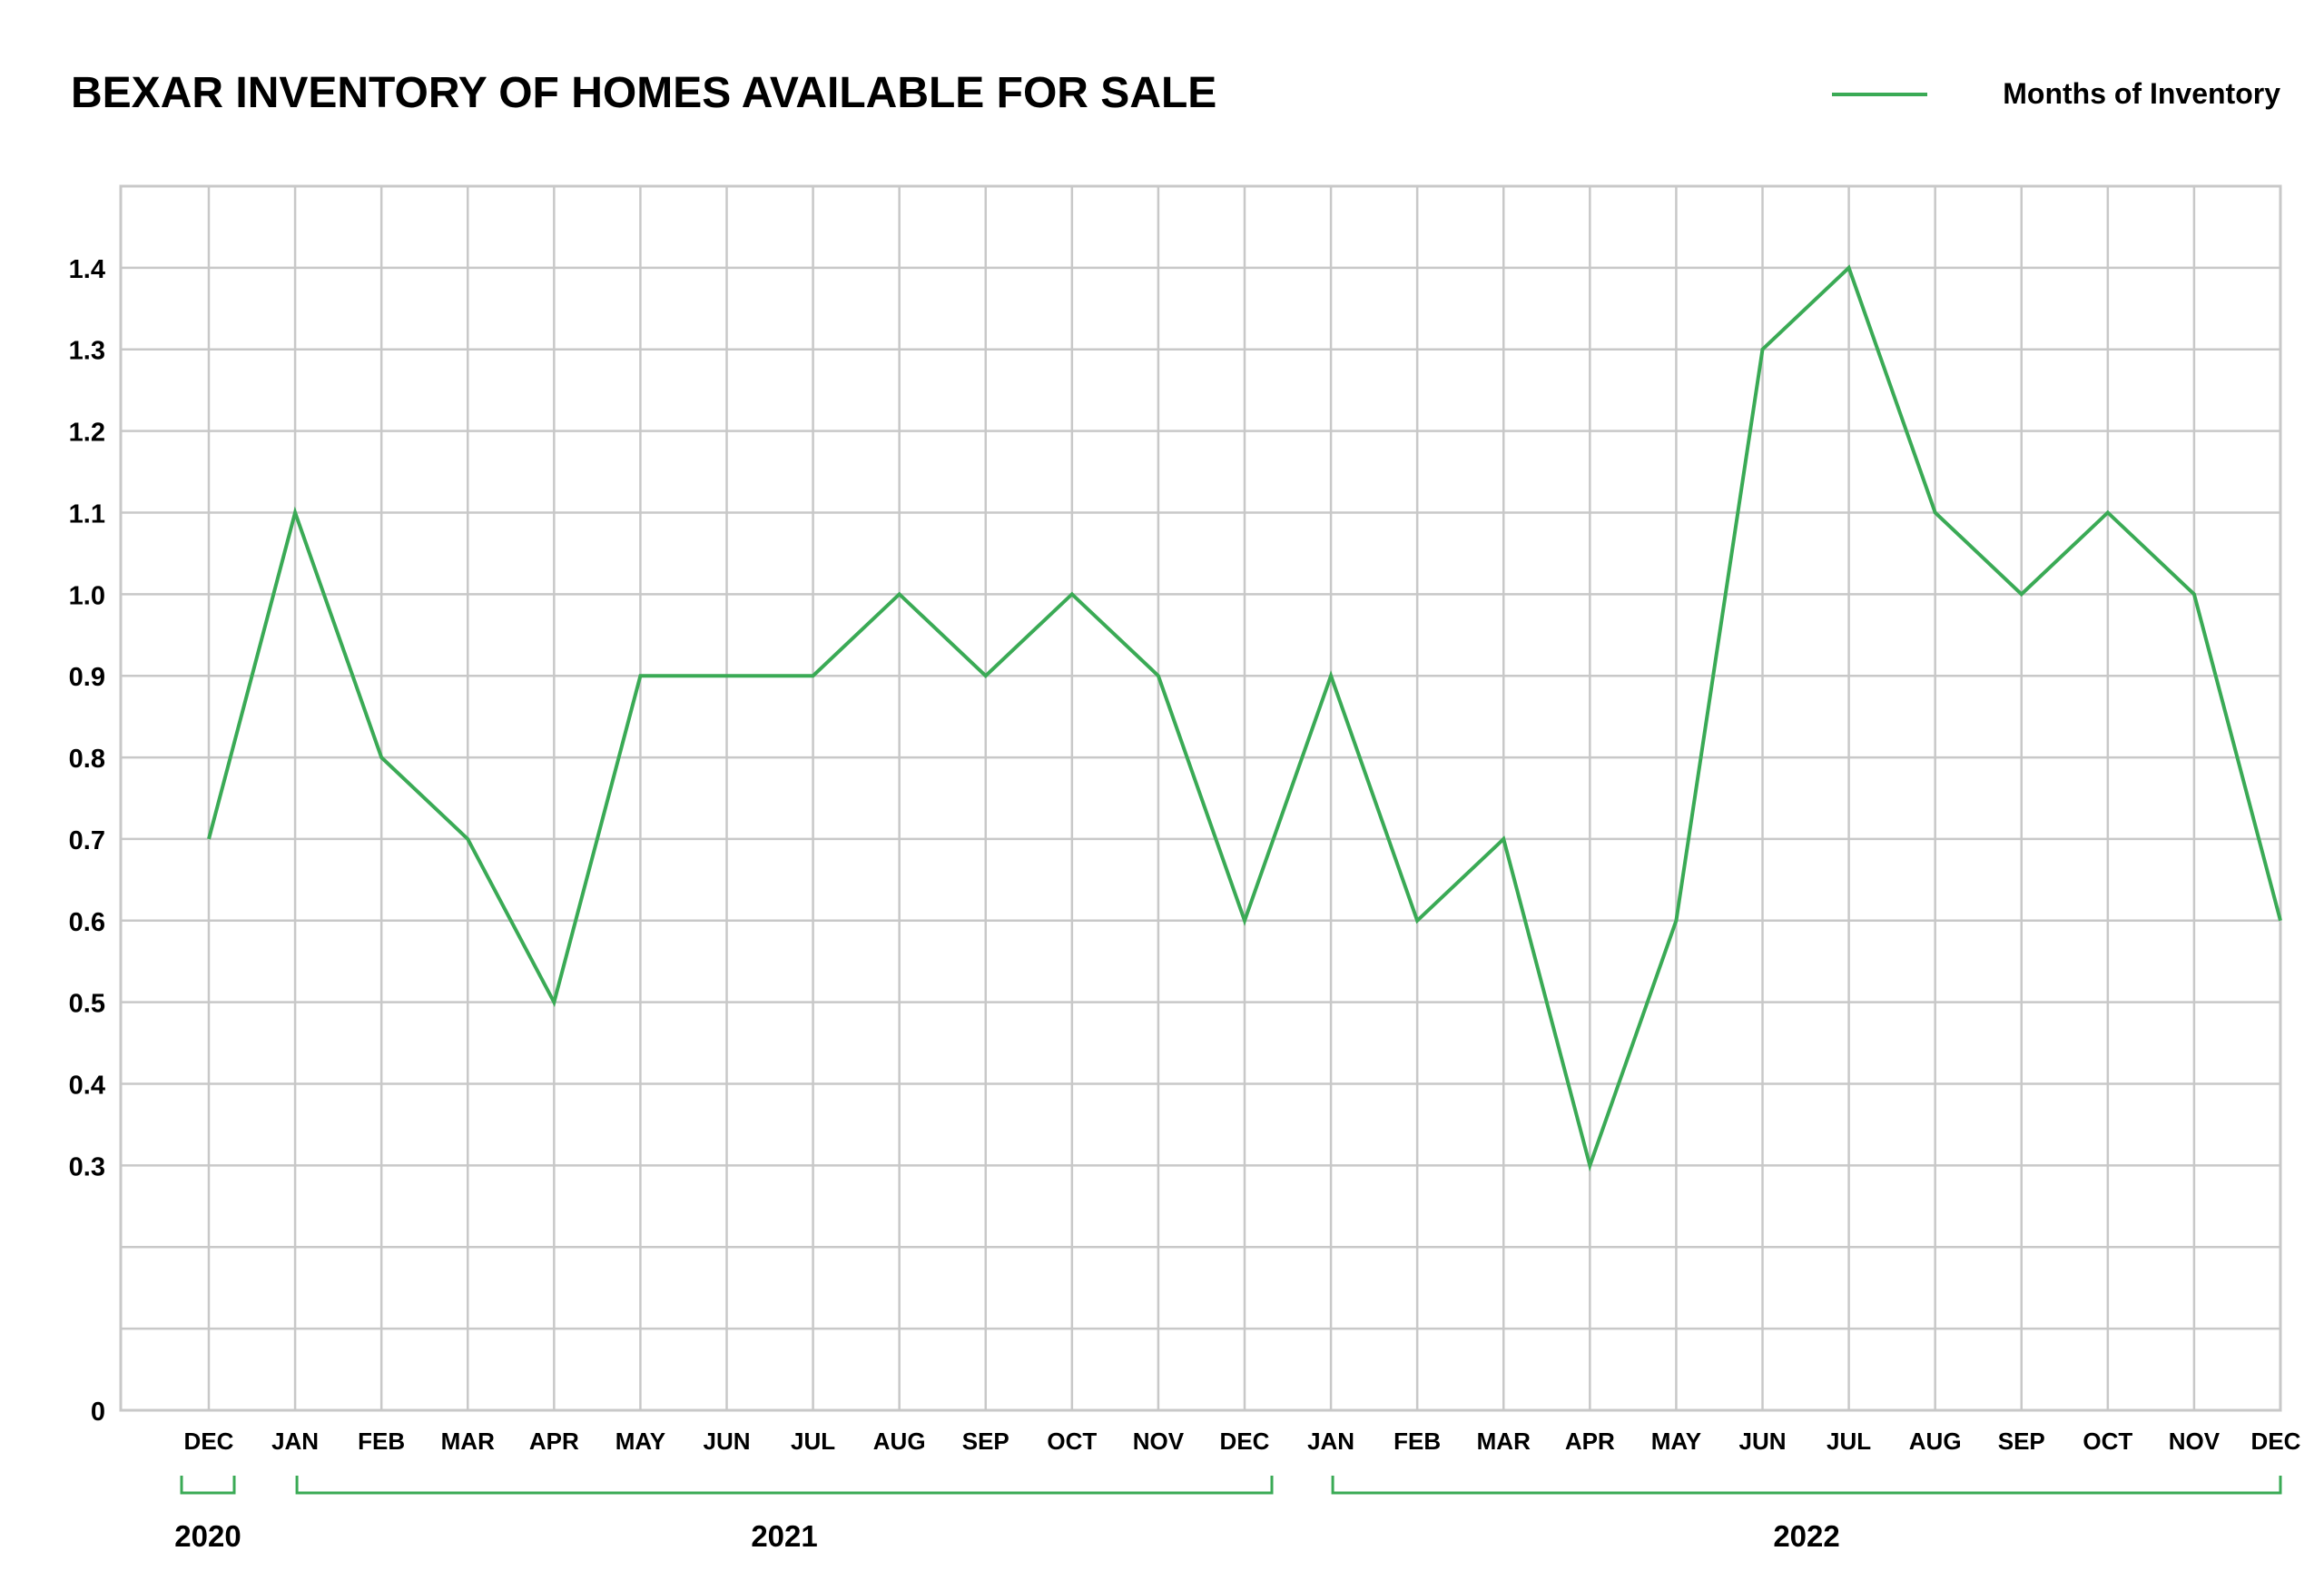 The height and width of the screenshot is (1571, 2324). I want to click on year-label: 2022, so click(1806, 1536).